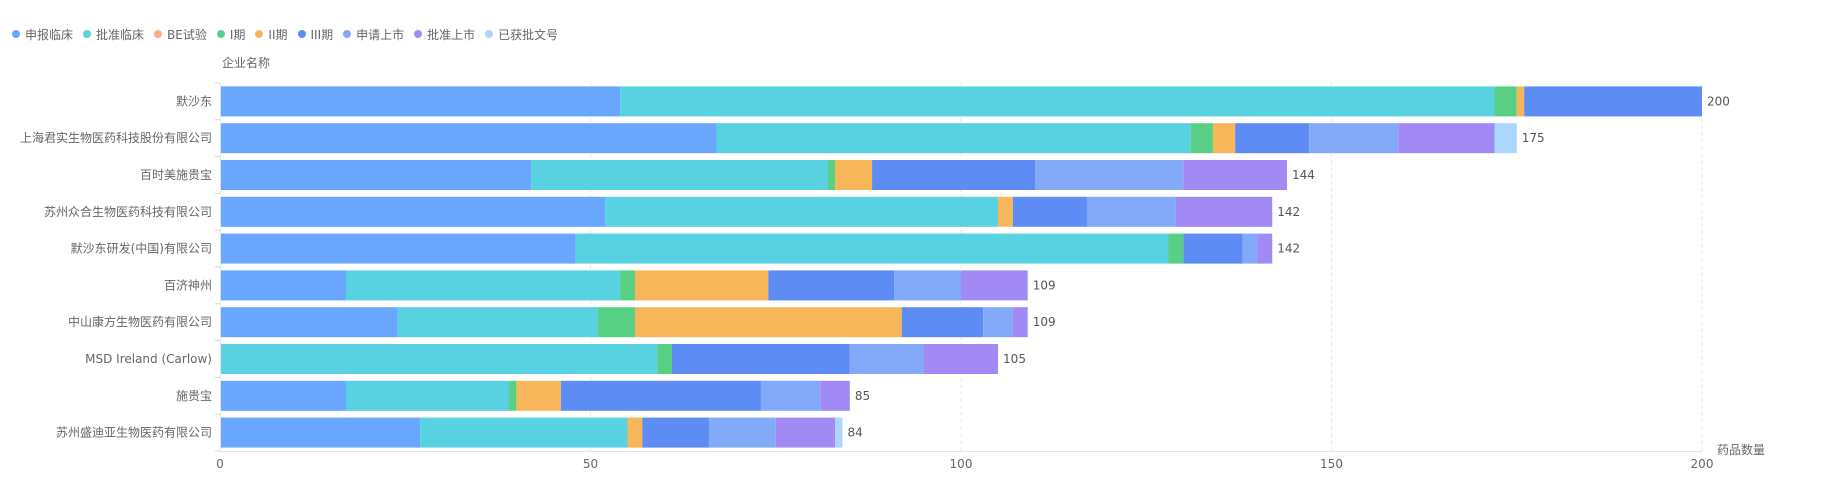 The height and width of the screenshot is (480, 1821). Describe the element at coordinates (278, 34) in the screenshot. I see `legend-label: II期` at that location.